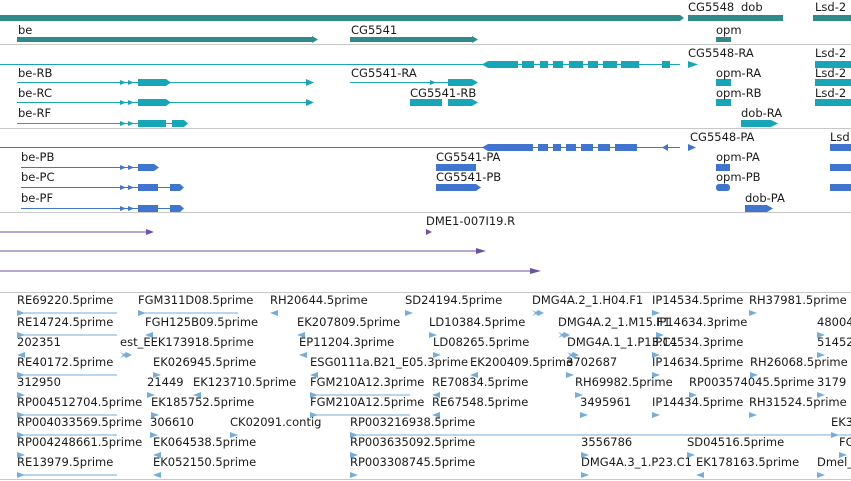 Image resolution: width=851 pixels, height=481 pixels. I want to click on est-label: RE70834.5prime, so click(480, 382).